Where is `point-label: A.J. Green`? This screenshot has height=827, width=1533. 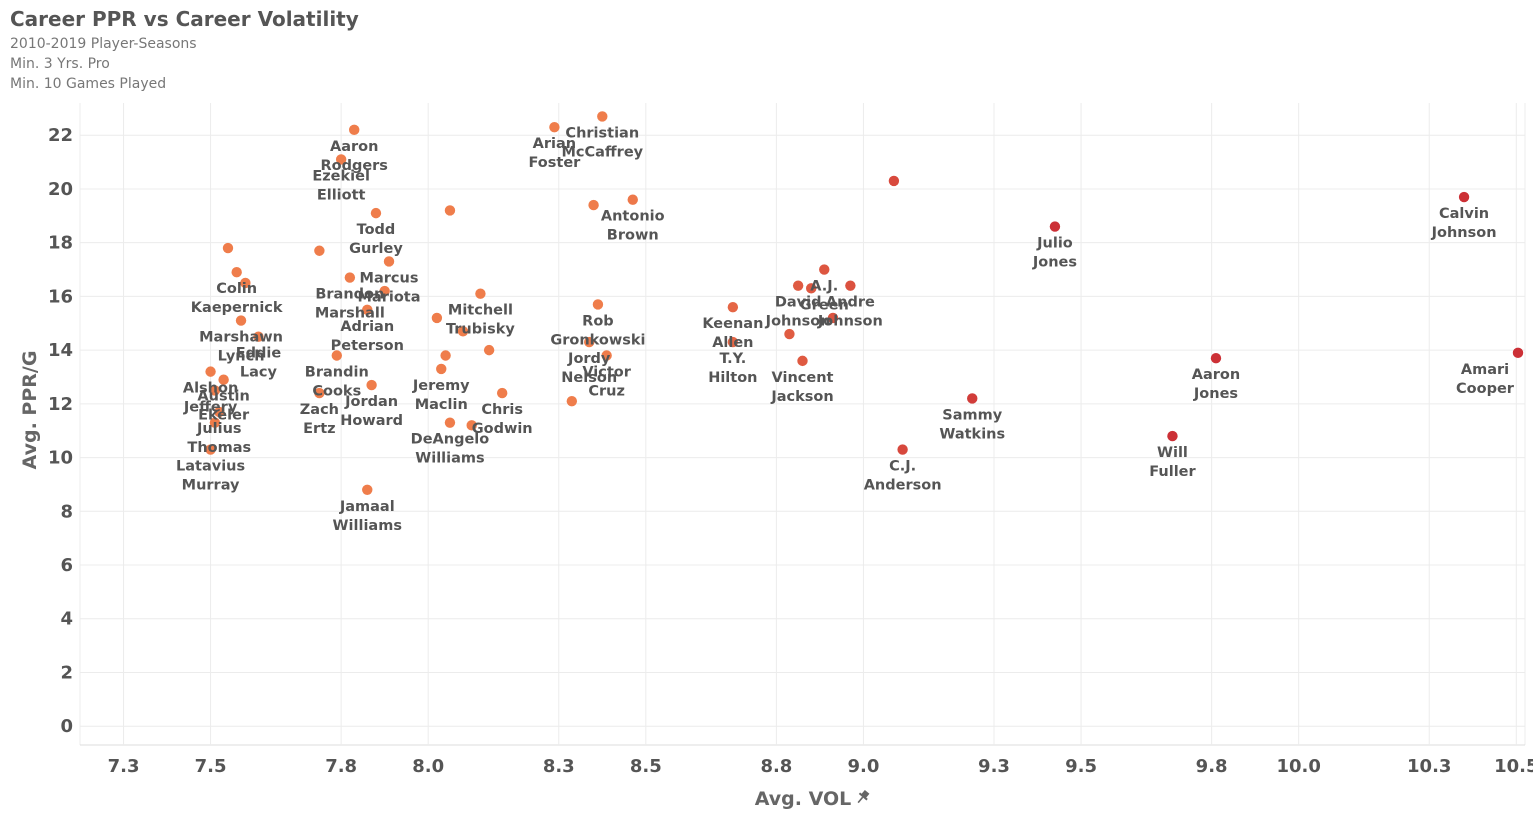 point-label: A.J. Green is located at coordinates (824, 296).